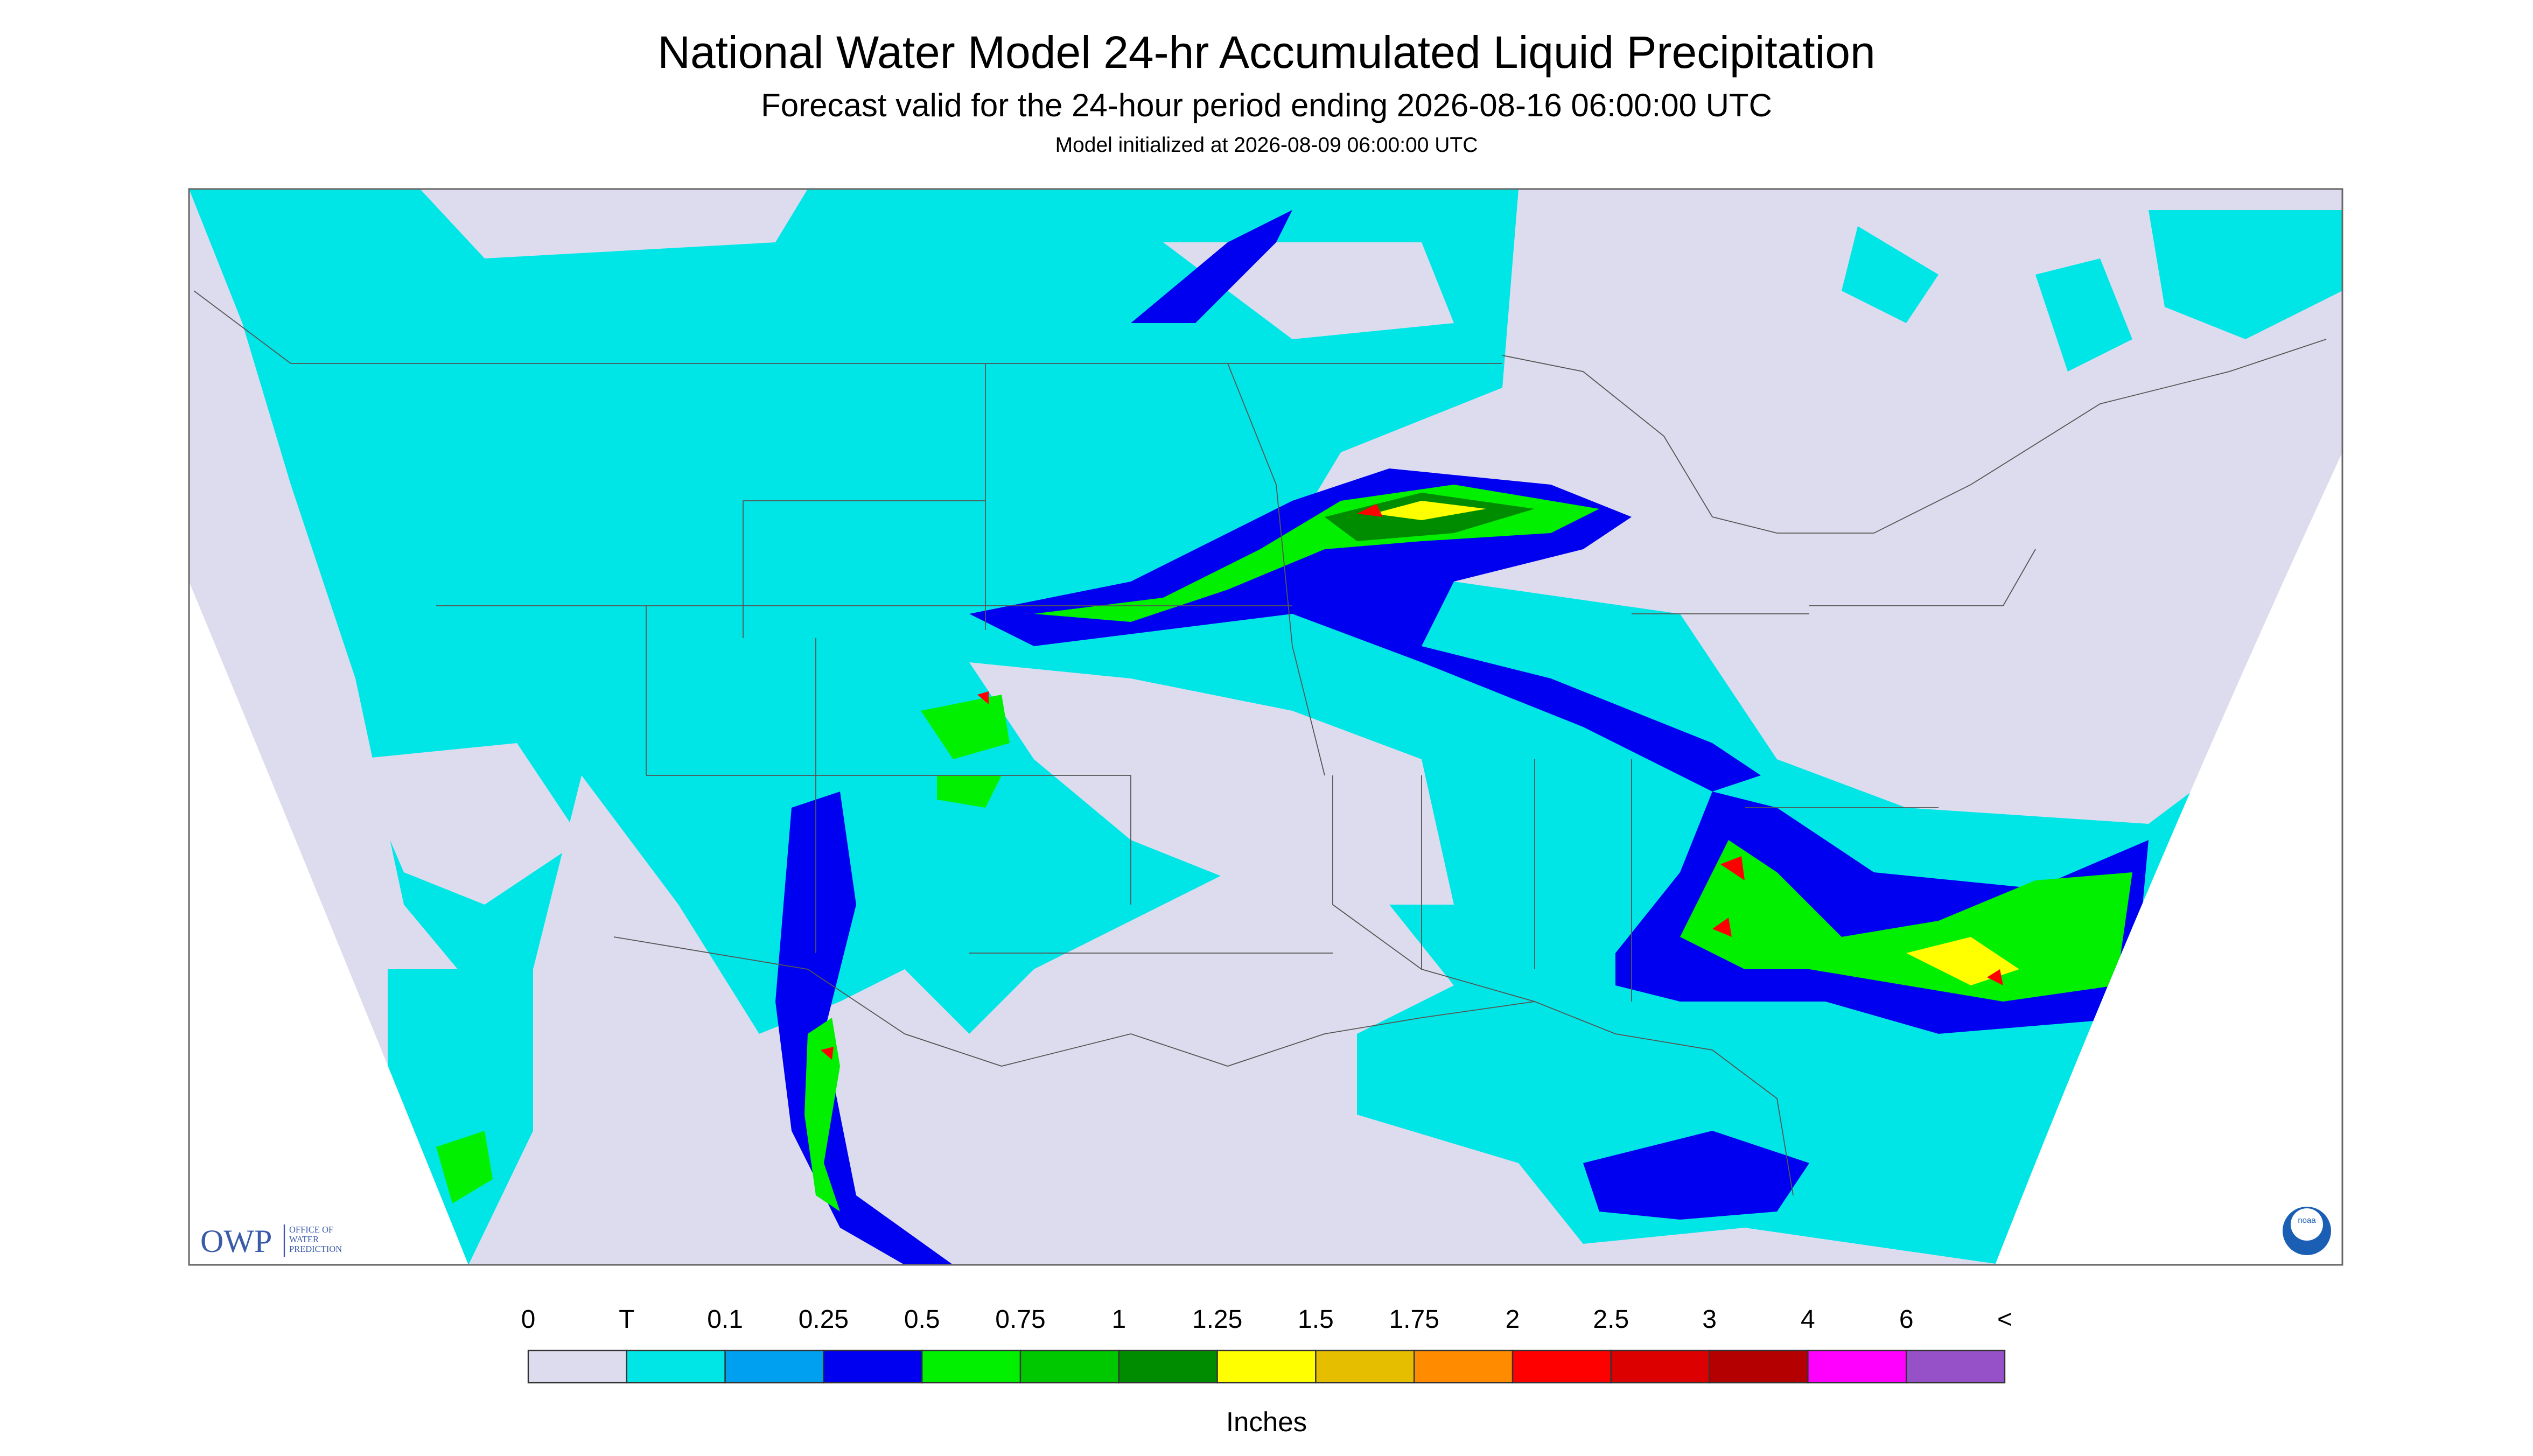  Describe the element at coordinates (1266, 1421) in the screenshot. I see `legend-unit: Inches` at that location.